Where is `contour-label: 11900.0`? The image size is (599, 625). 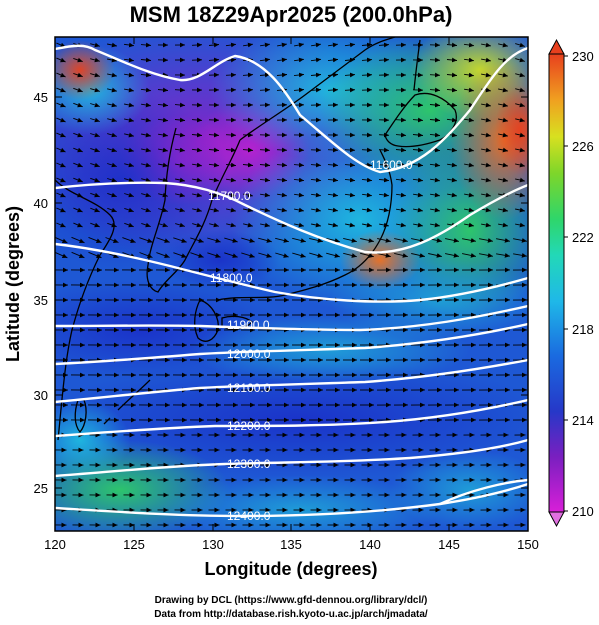 contour-label: 11900.0 is located at coordinates (248, 325).